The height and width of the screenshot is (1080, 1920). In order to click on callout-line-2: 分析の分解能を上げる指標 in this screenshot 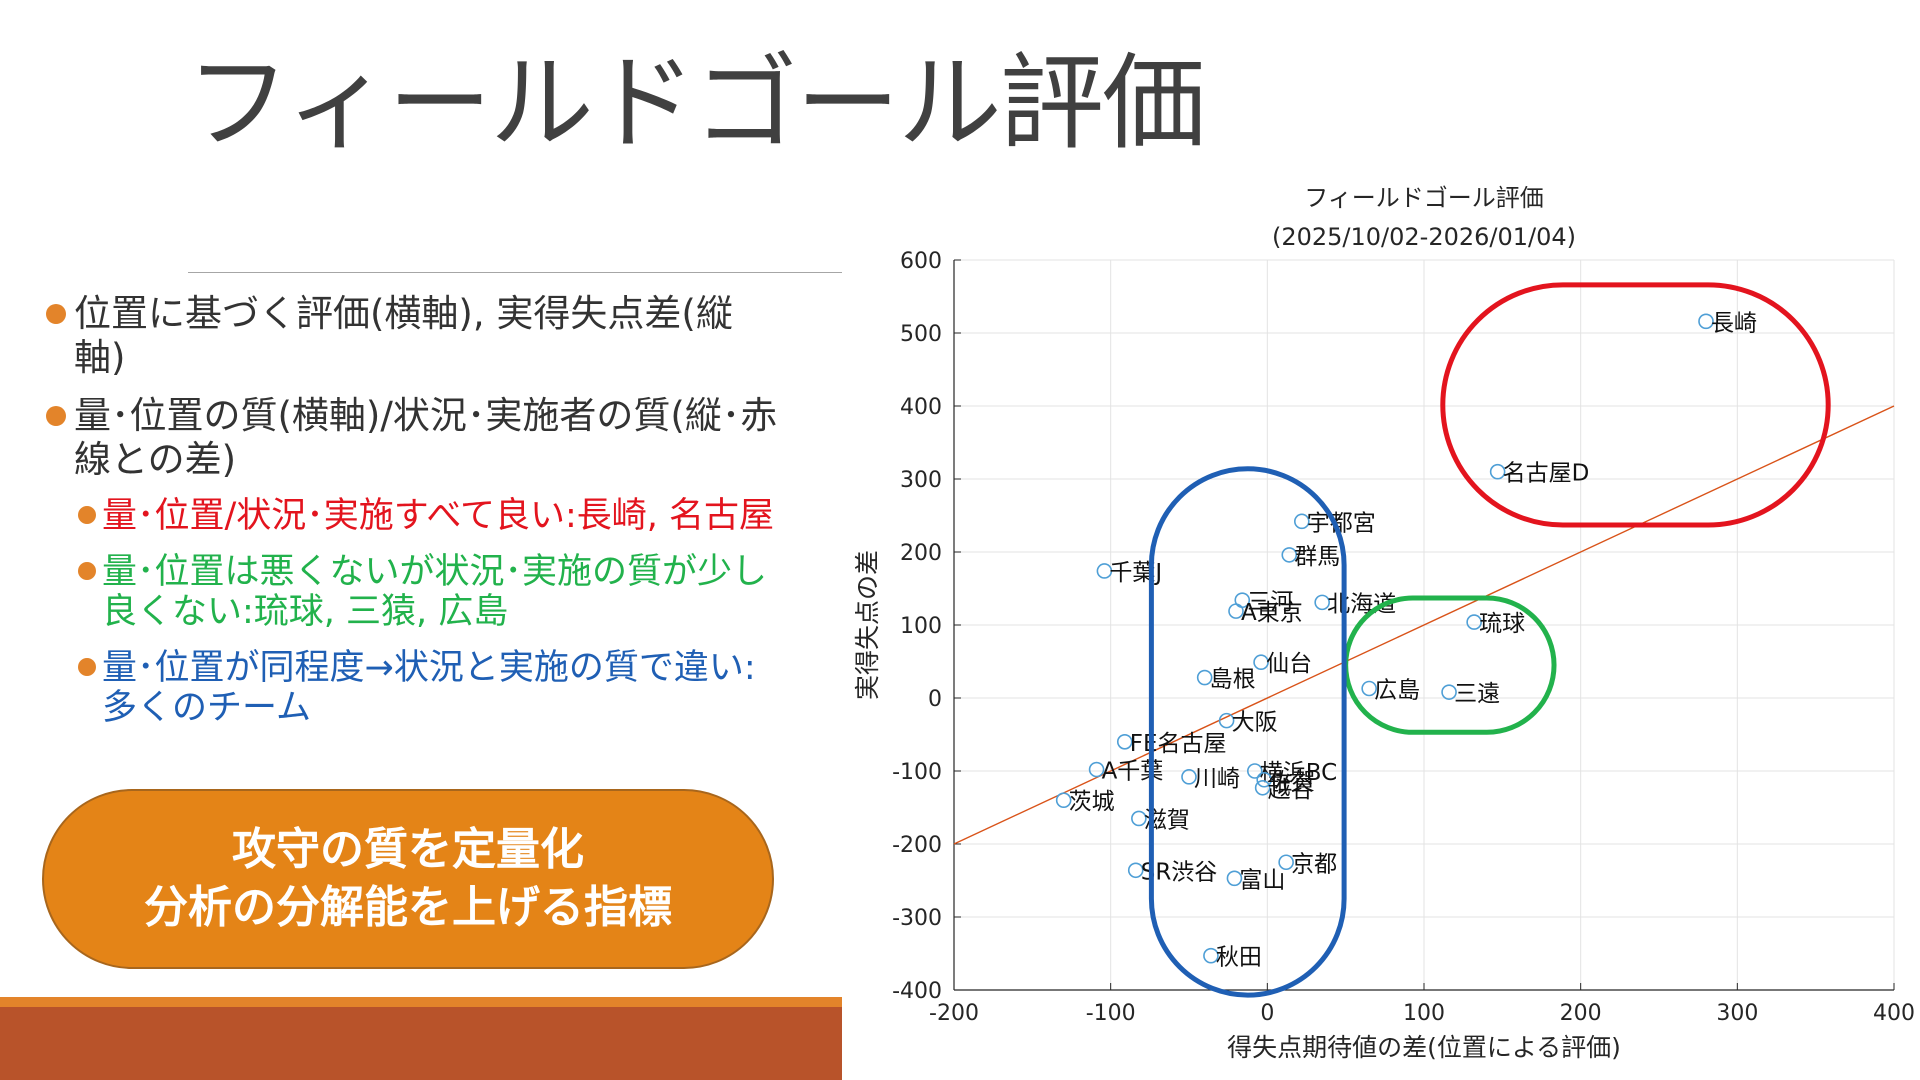, I will do `click(408, 907)`.